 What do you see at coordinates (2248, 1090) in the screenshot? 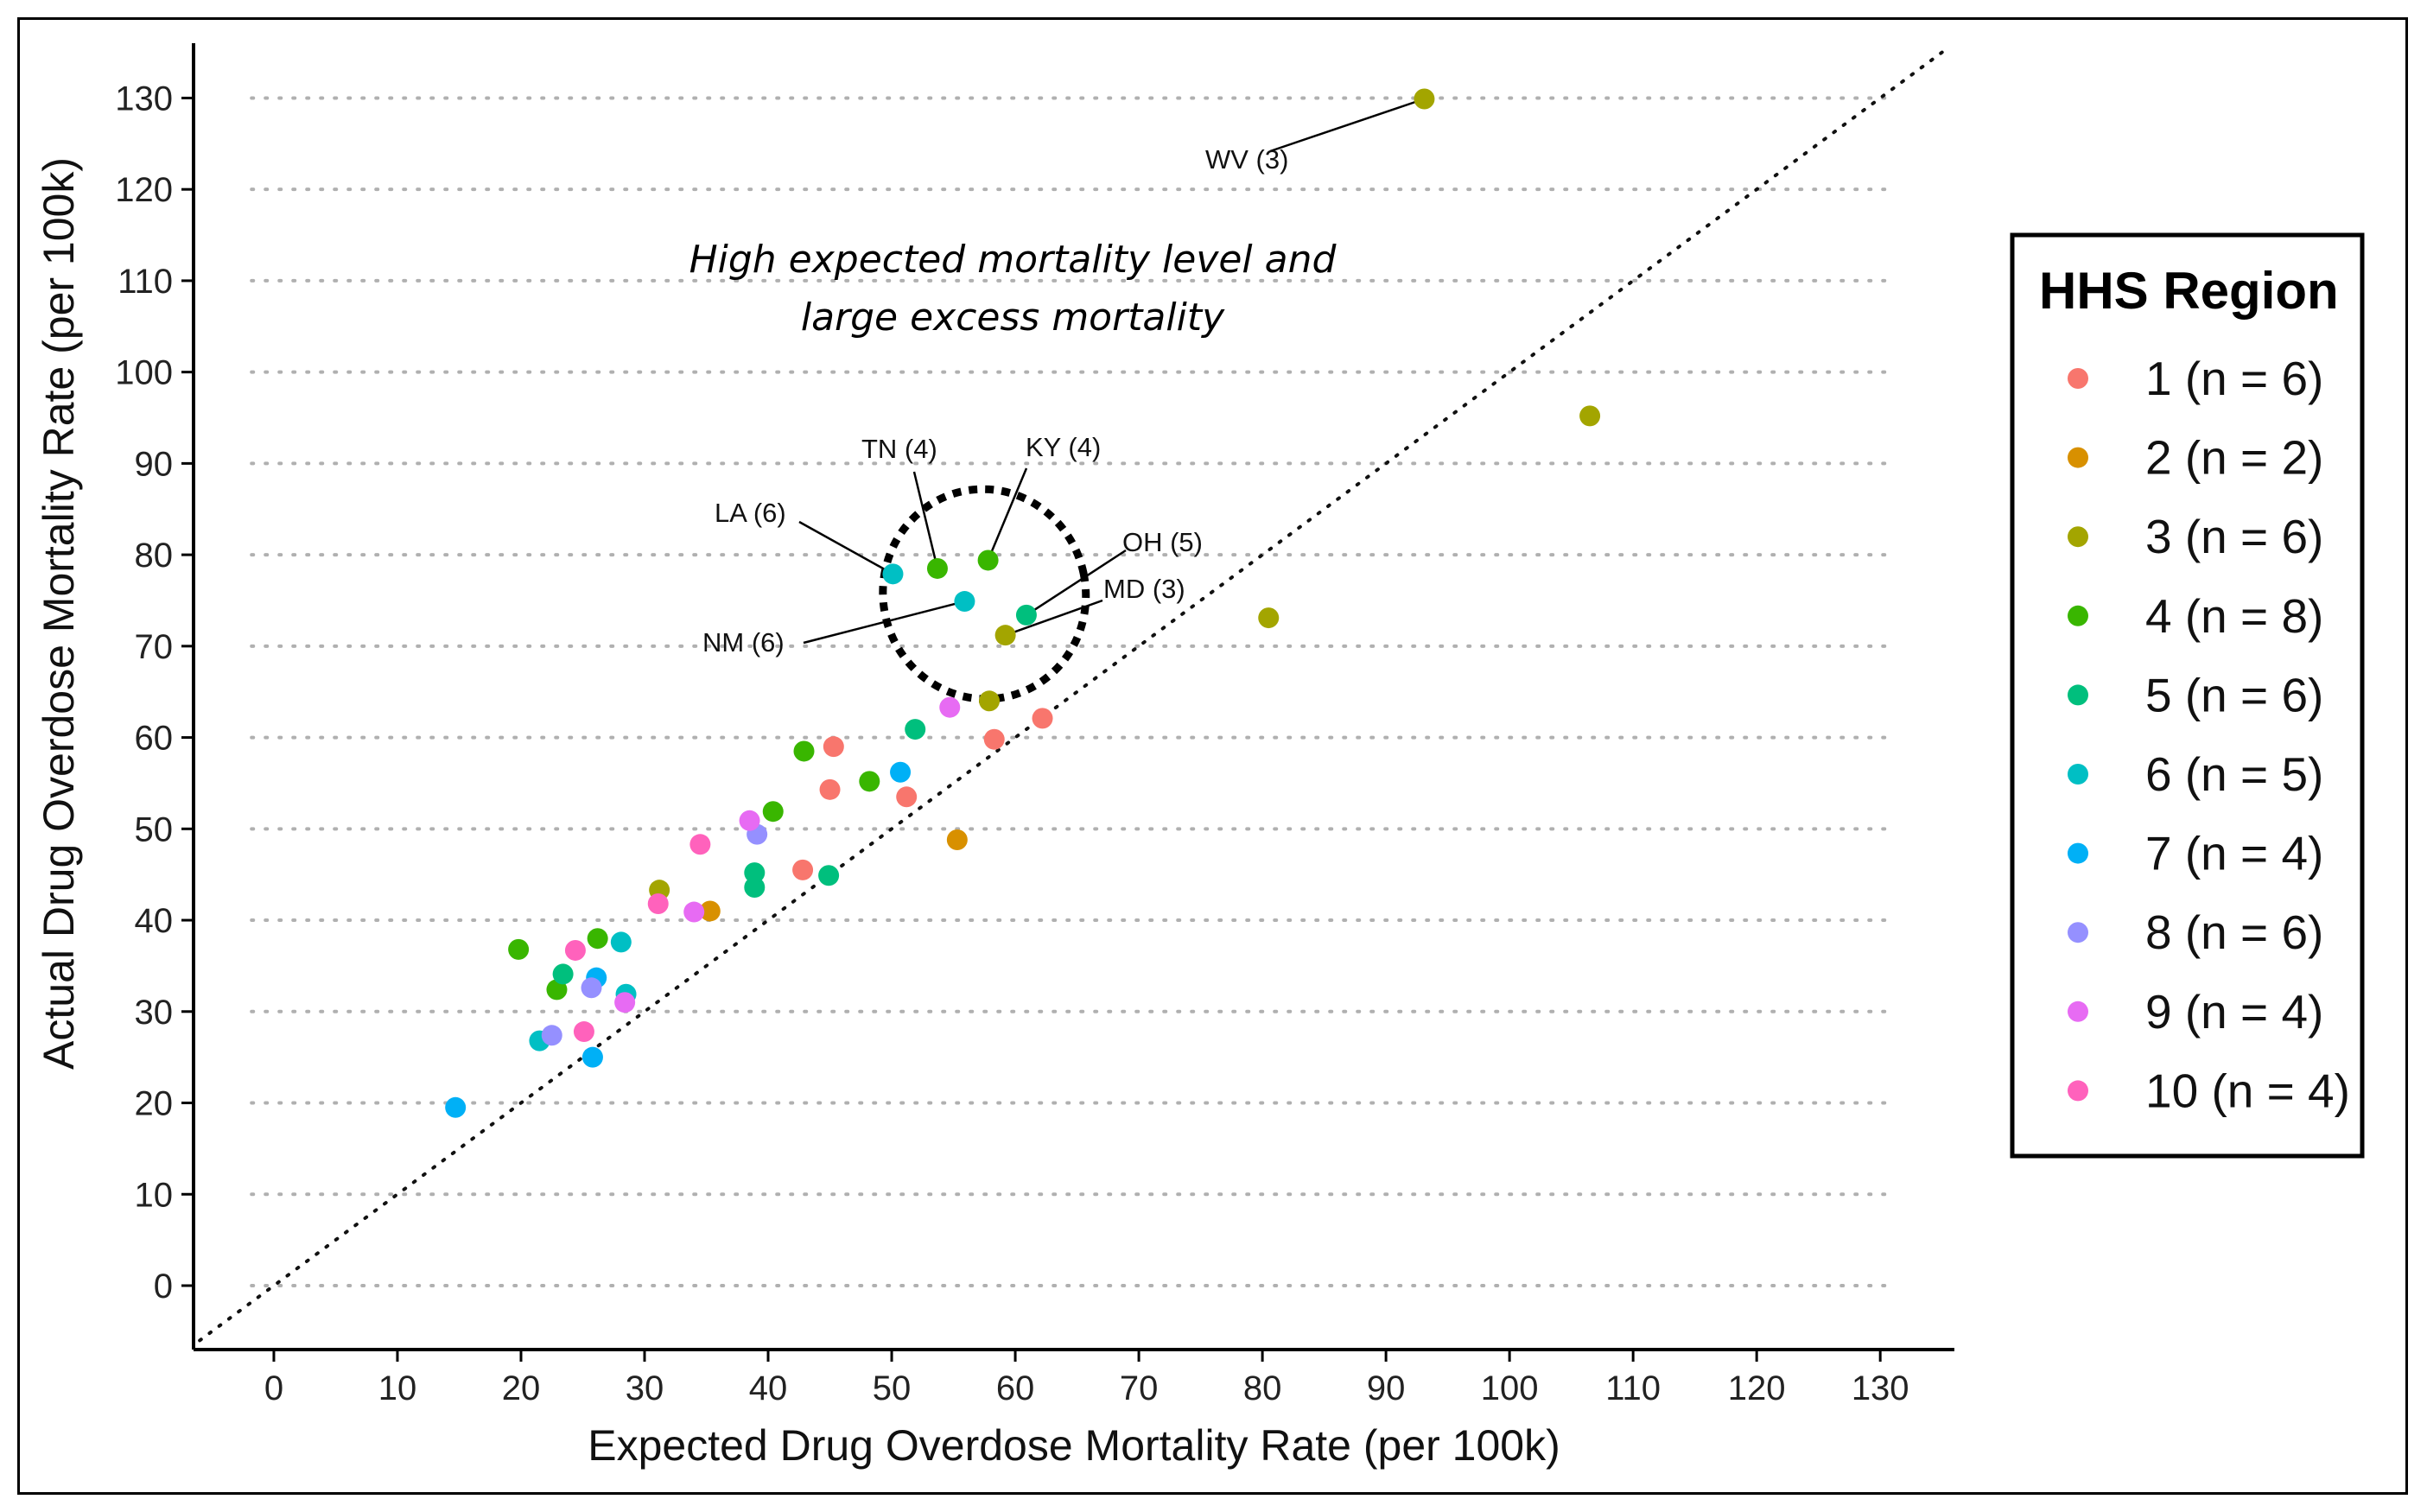
I see `legend-label: 10 (n = 4)` at bounding box center [2248, 1090].